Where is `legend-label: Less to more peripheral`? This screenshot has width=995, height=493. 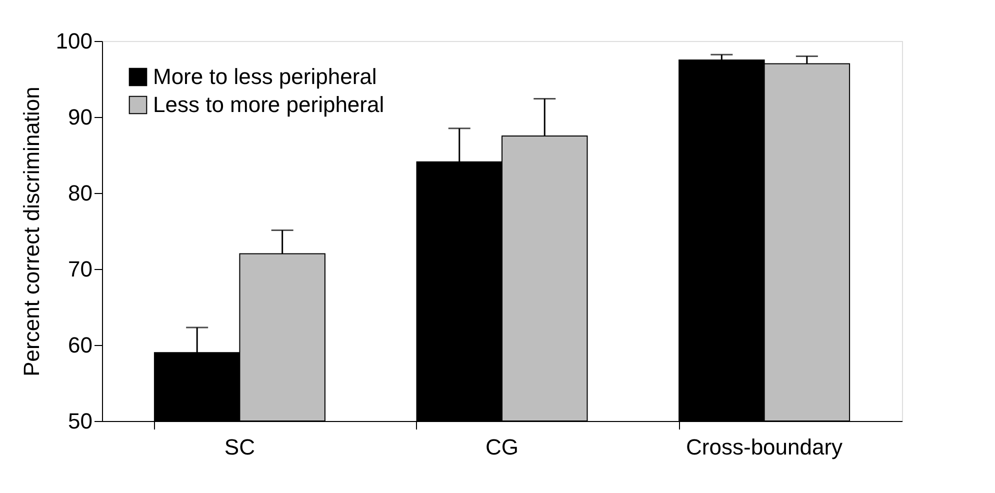 legend-label: Less to more peripheral is located at coordinates (268, 104).